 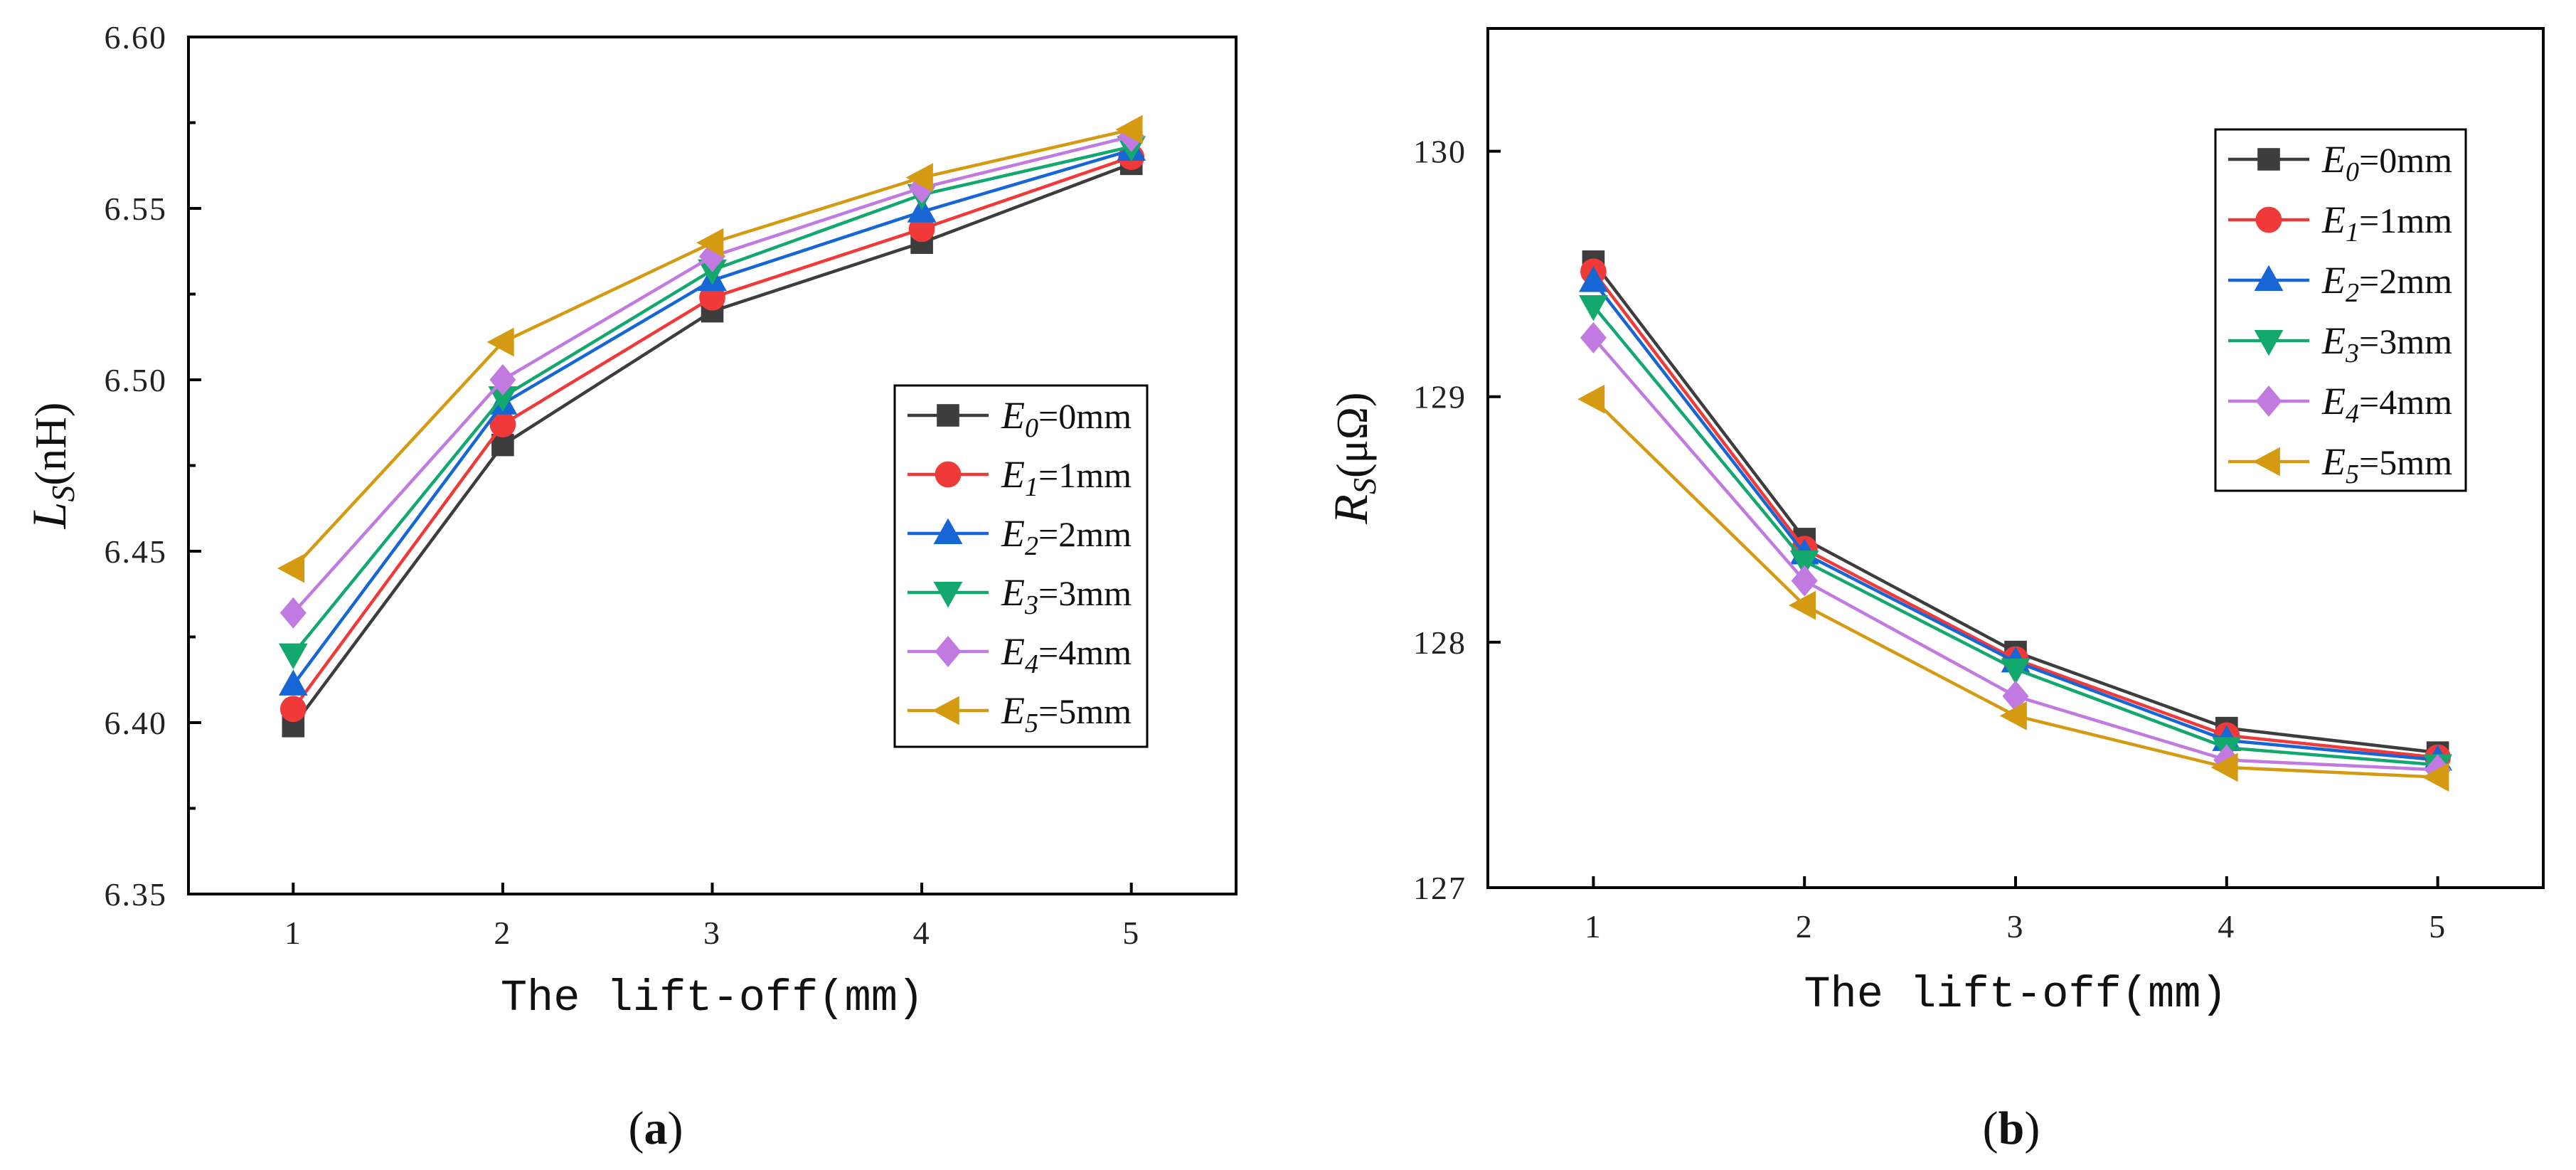 What do you see at coordinates (136, 380) in the screenshot?
I see `y-tick-label: 6.50` at bounding box center [136, 380].